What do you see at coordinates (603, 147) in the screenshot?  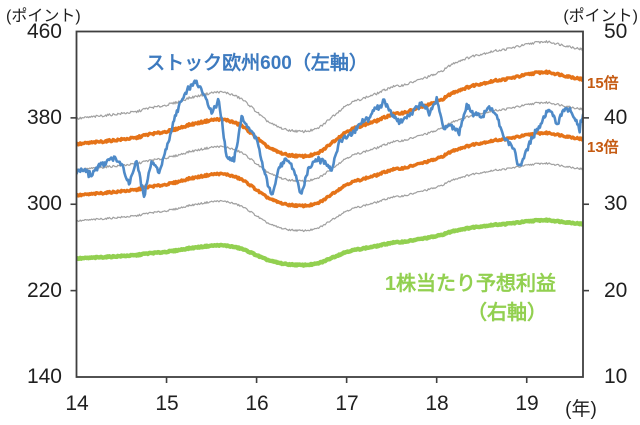 I see `band-label-13x: 13倍` at bounding box center [603, 147].